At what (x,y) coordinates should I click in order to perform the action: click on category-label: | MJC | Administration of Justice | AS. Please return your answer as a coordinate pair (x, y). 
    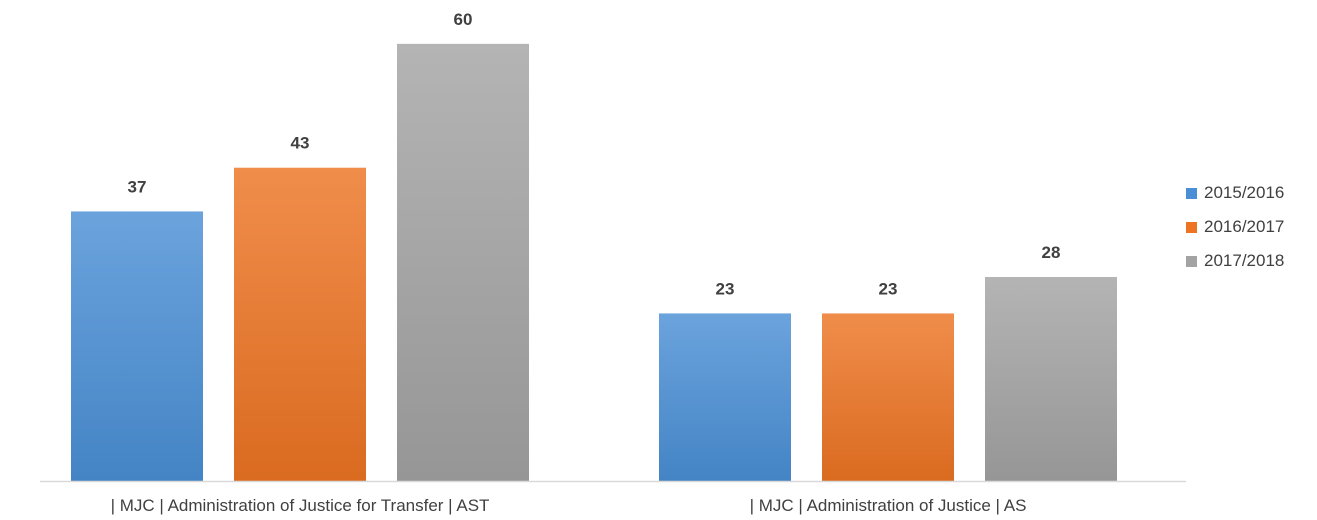
    Looking at the image, I should click on (888, 505).